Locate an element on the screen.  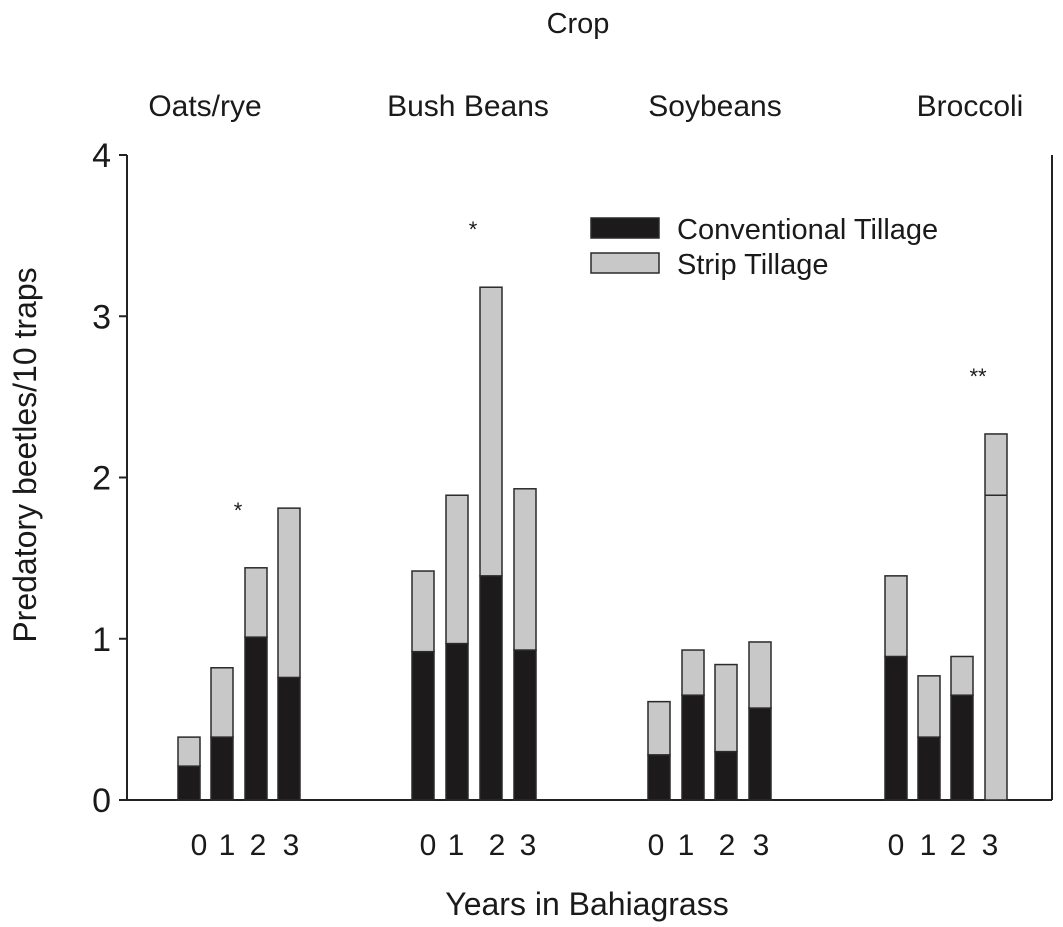
chart-title: Crop is located at coordinates (578, 24).